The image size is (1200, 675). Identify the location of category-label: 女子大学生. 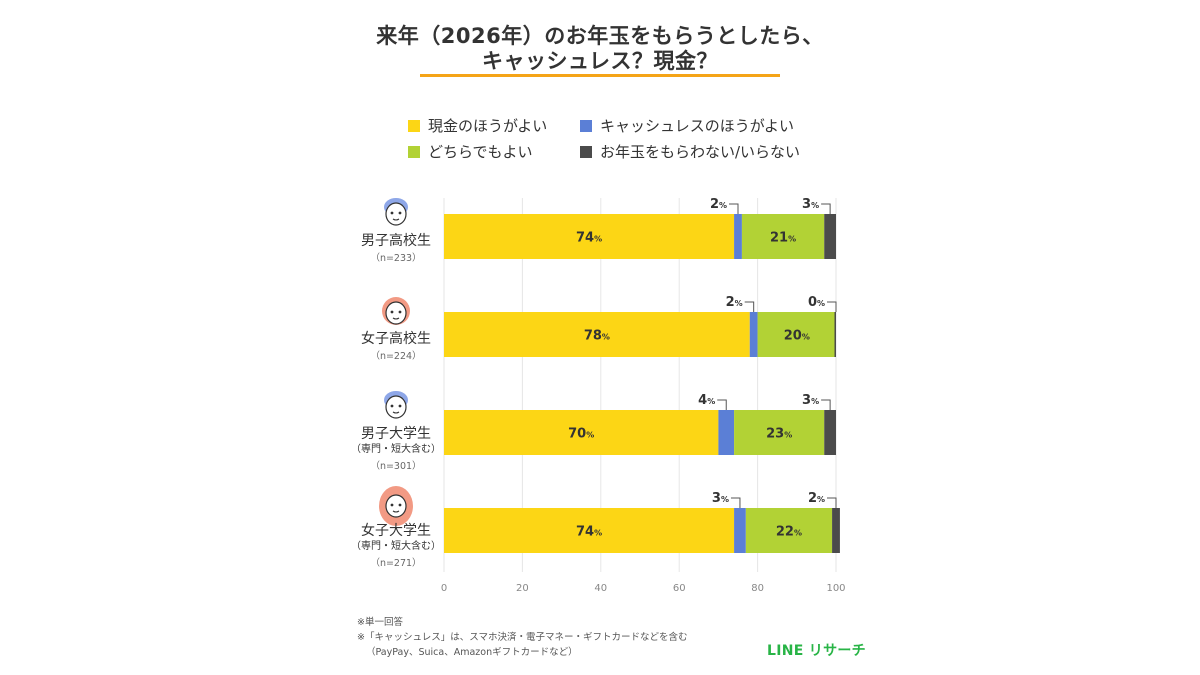
(396, 530).